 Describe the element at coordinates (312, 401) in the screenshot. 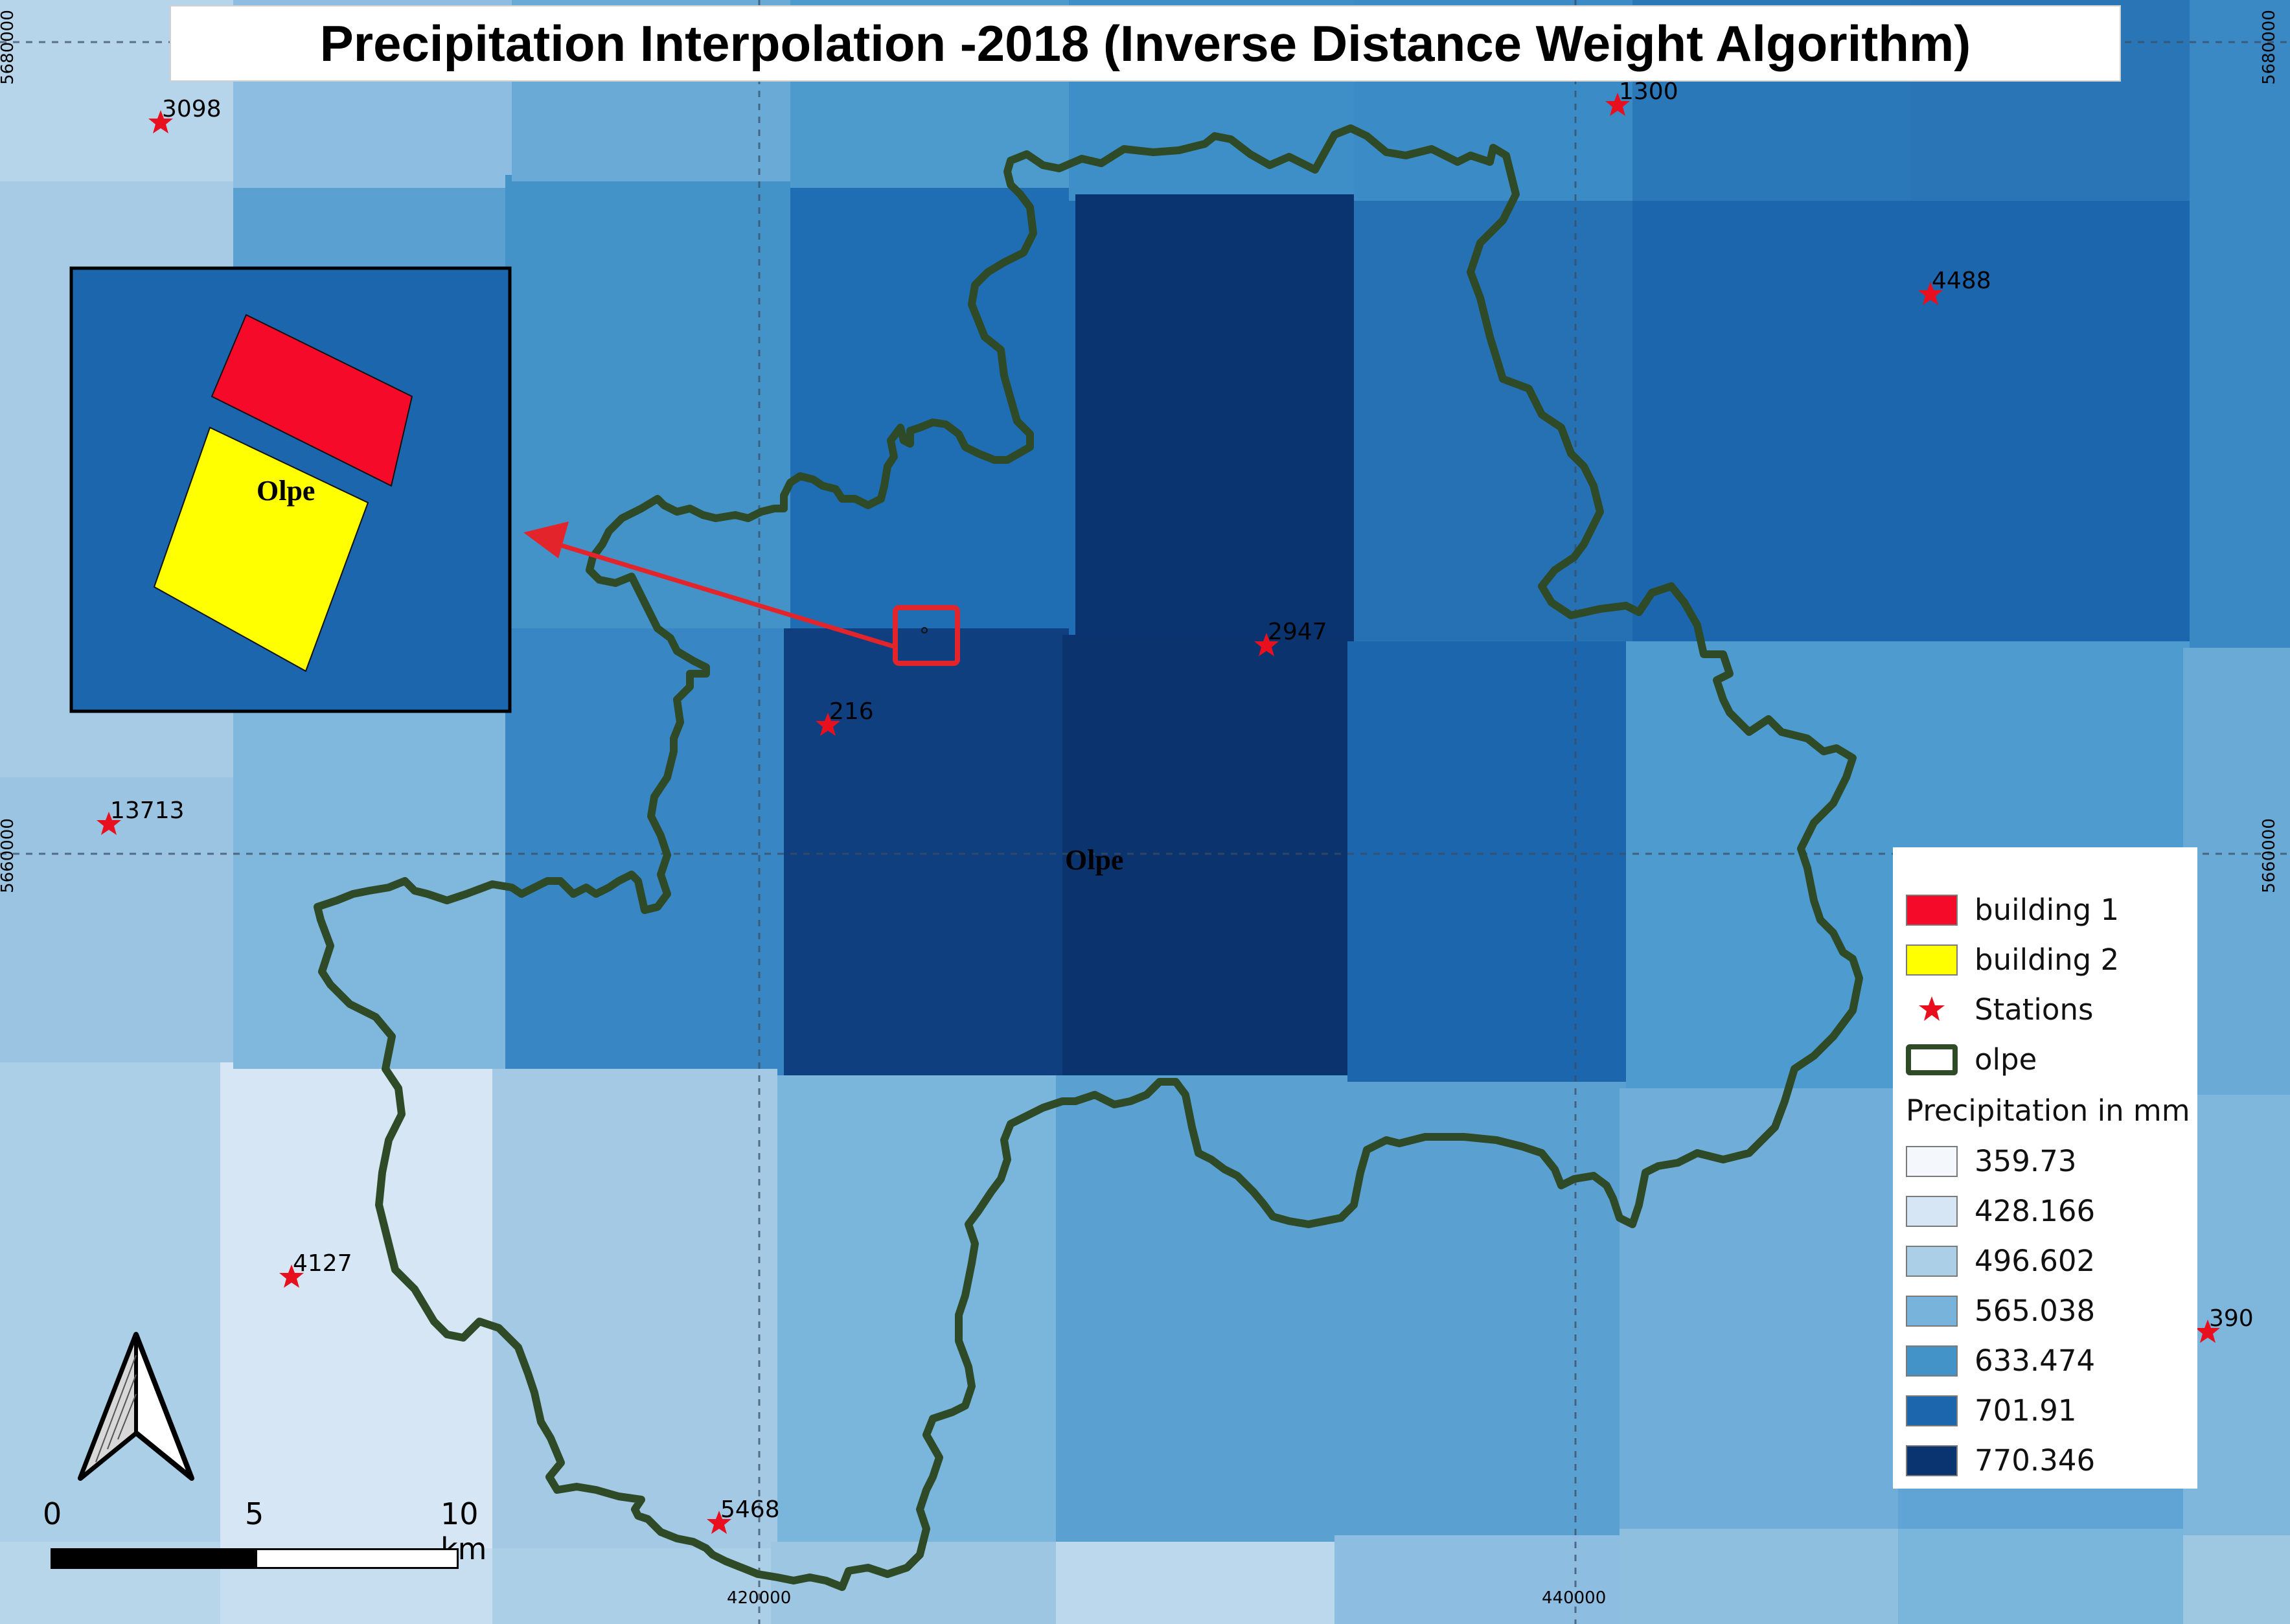

I see `building-1-footprint` at that location.